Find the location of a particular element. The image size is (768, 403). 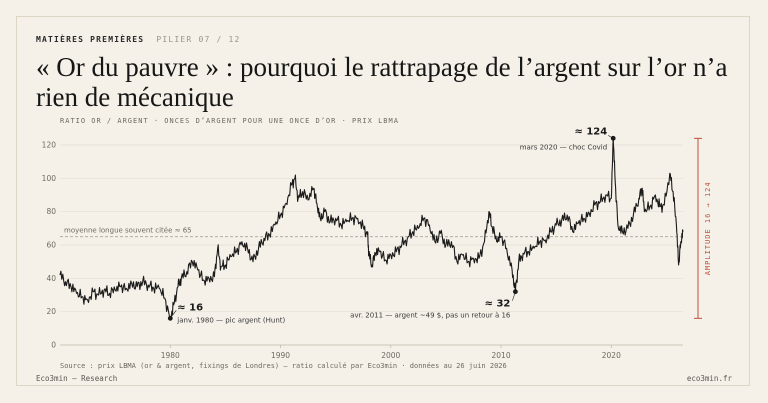

y-tick-label: 0 is located at coordinates (53, 345).